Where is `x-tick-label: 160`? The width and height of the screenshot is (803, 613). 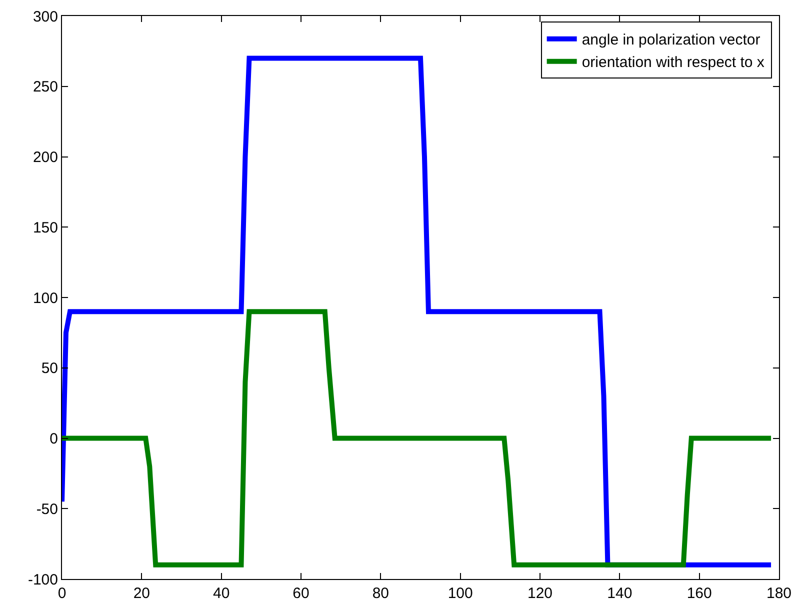
x-tick-label: 160 is located at coordinates (699, 593).